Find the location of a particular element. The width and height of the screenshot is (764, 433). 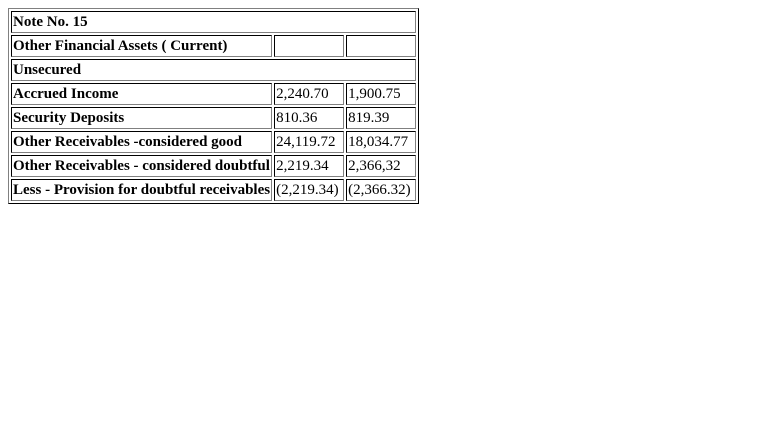

title-row: Note No. 15 is located at coordinates (214, 22).